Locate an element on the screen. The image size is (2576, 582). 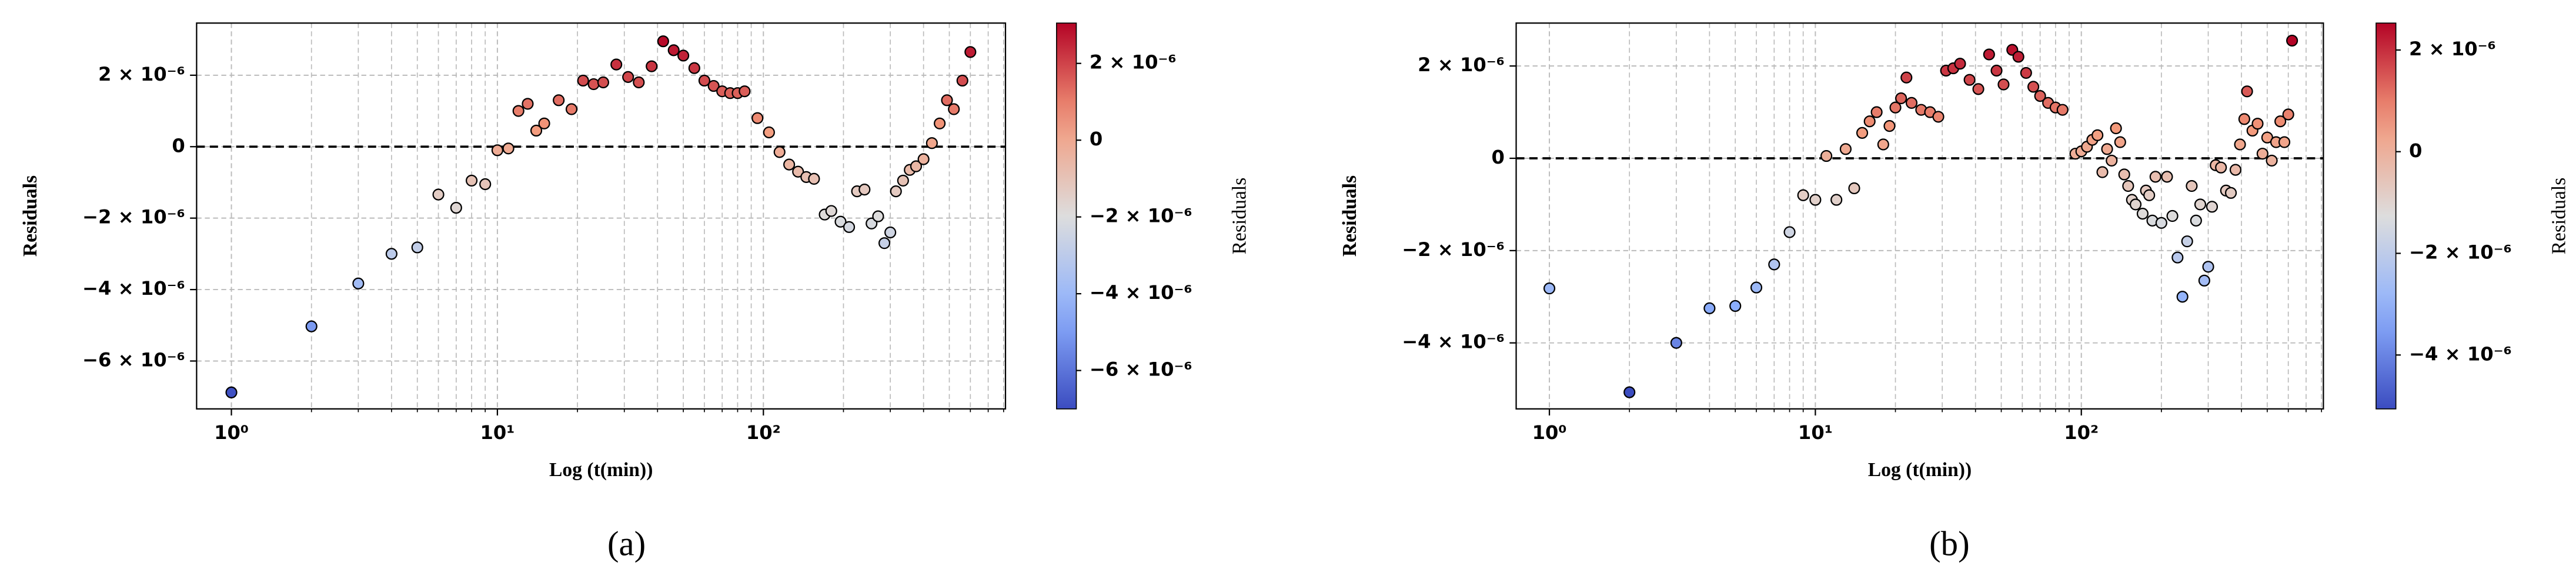
colorbar-tick-label: 0 is located at coordinates (2415, 150).